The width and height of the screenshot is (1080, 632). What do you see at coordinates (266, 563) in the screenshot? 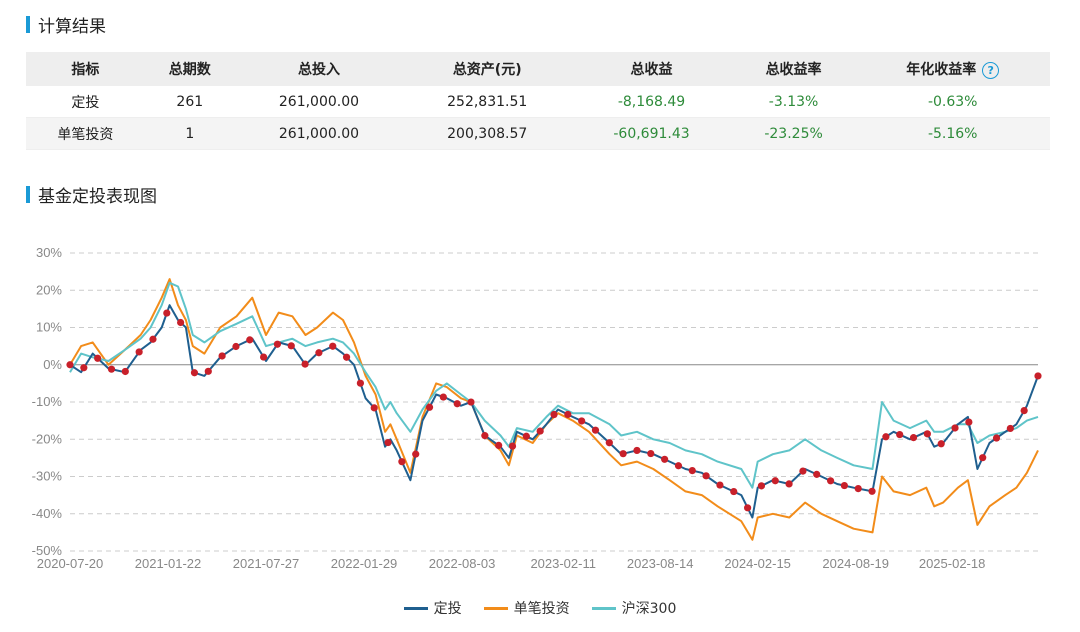
I see `x-tick-label: 2021-07-27` at bounding box center [266, 563].